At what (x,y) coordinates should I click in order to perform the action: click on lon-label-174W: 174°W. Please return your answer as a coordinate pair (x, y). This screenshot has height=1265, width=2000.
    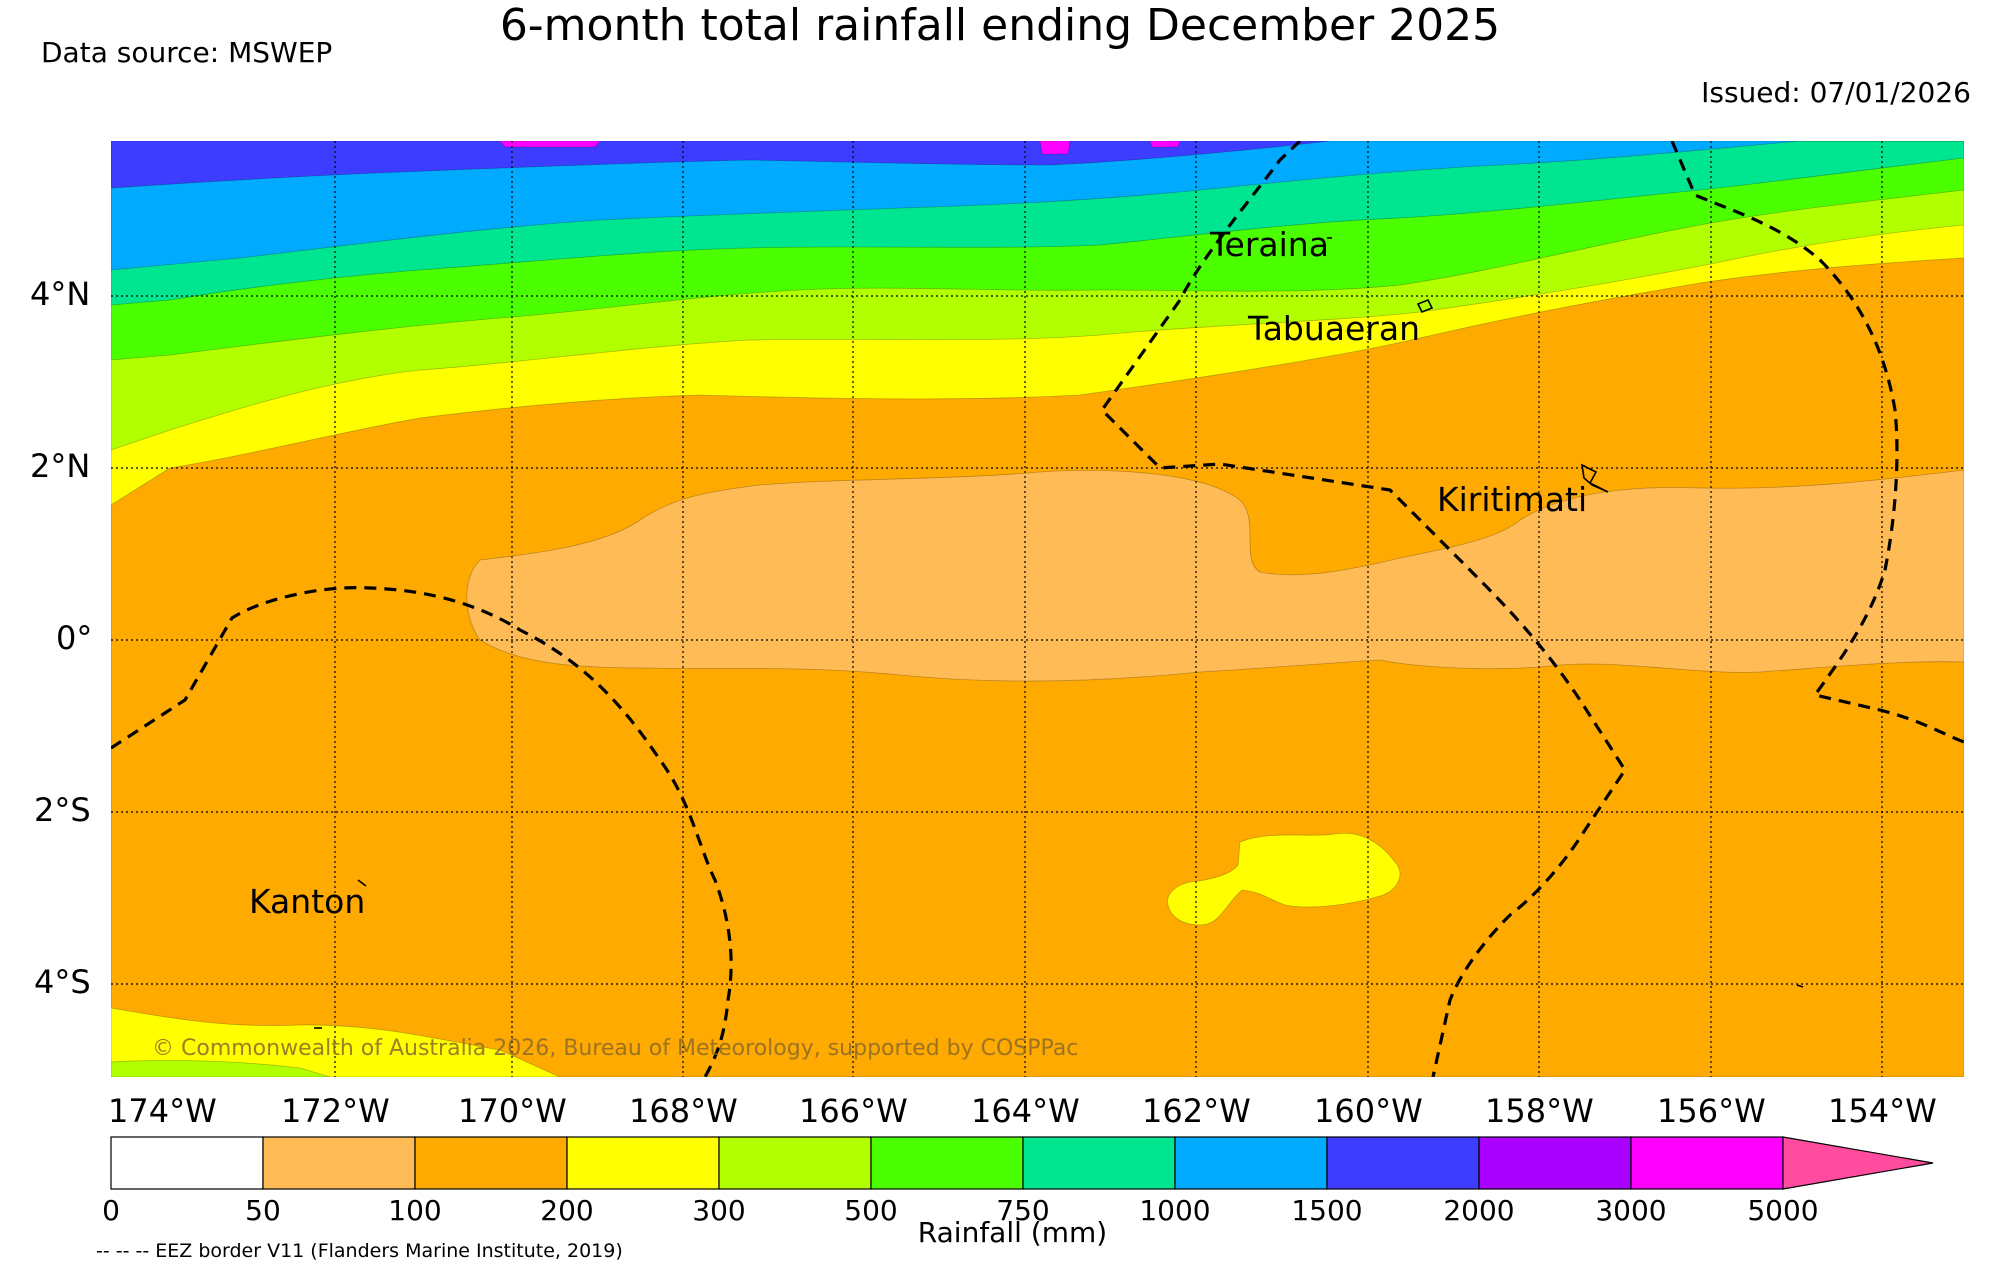
    Looking at the image, I should click on (162, 1111).